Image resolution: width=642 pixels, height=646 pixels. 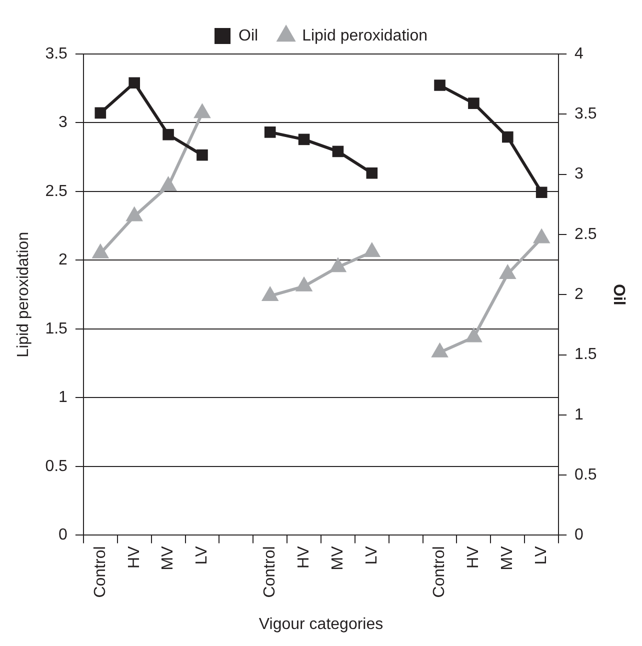 What do you see at coordinates (63, 260) in the screenshot?
I see `y-tick-label: 2` at bounding box center [63, 260].